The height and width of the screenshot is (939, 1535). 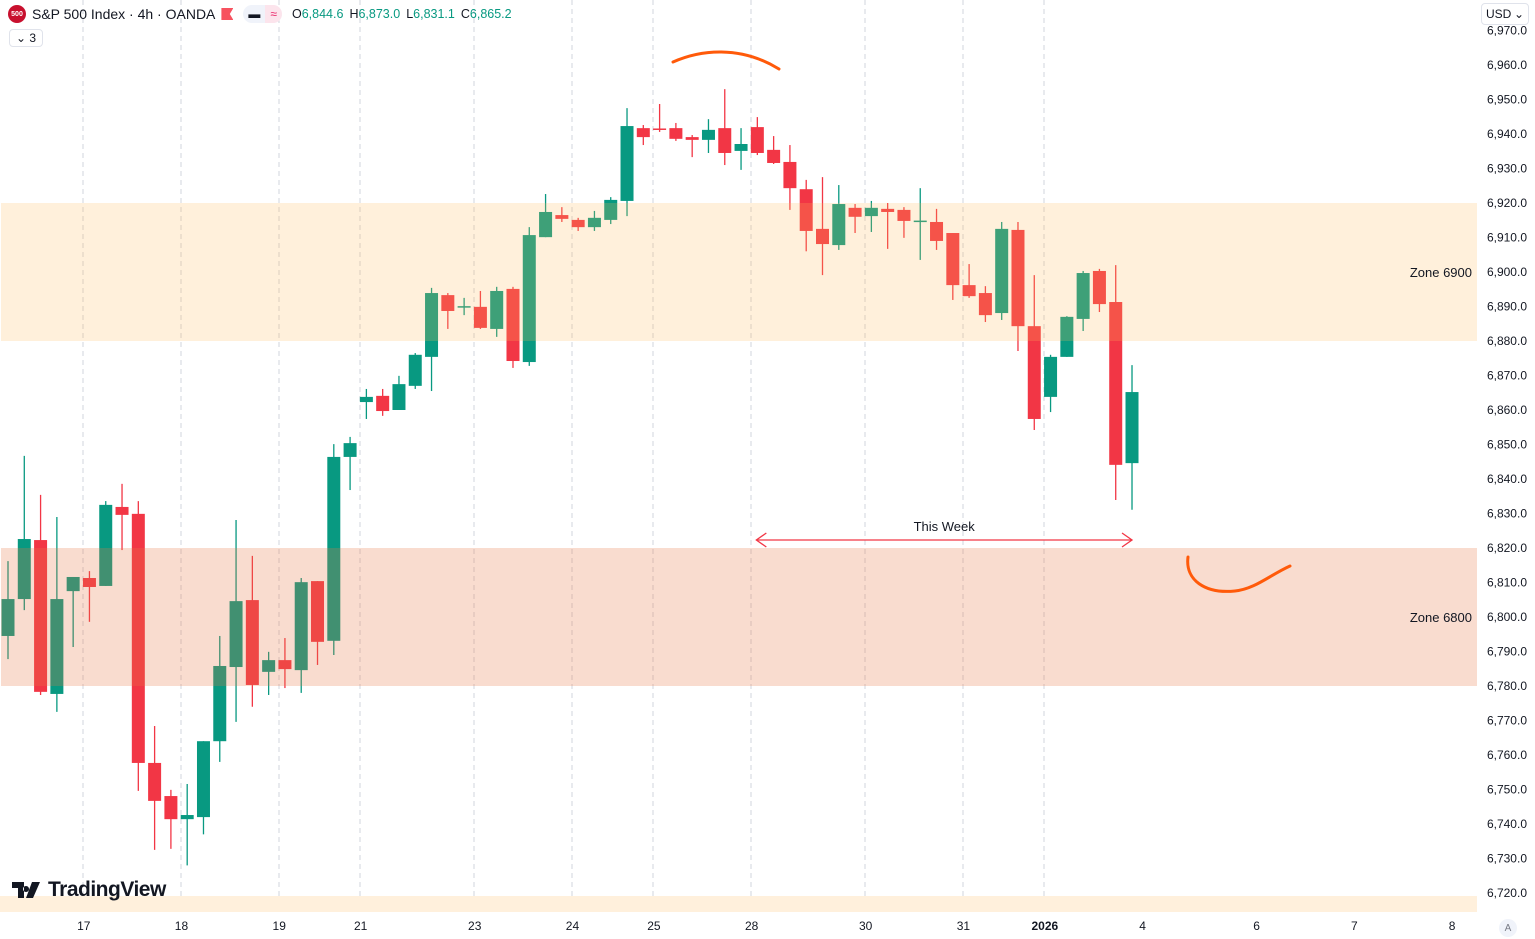 I want to click on price-tick-label: 6,970.0, so click(x=1507, y=31).